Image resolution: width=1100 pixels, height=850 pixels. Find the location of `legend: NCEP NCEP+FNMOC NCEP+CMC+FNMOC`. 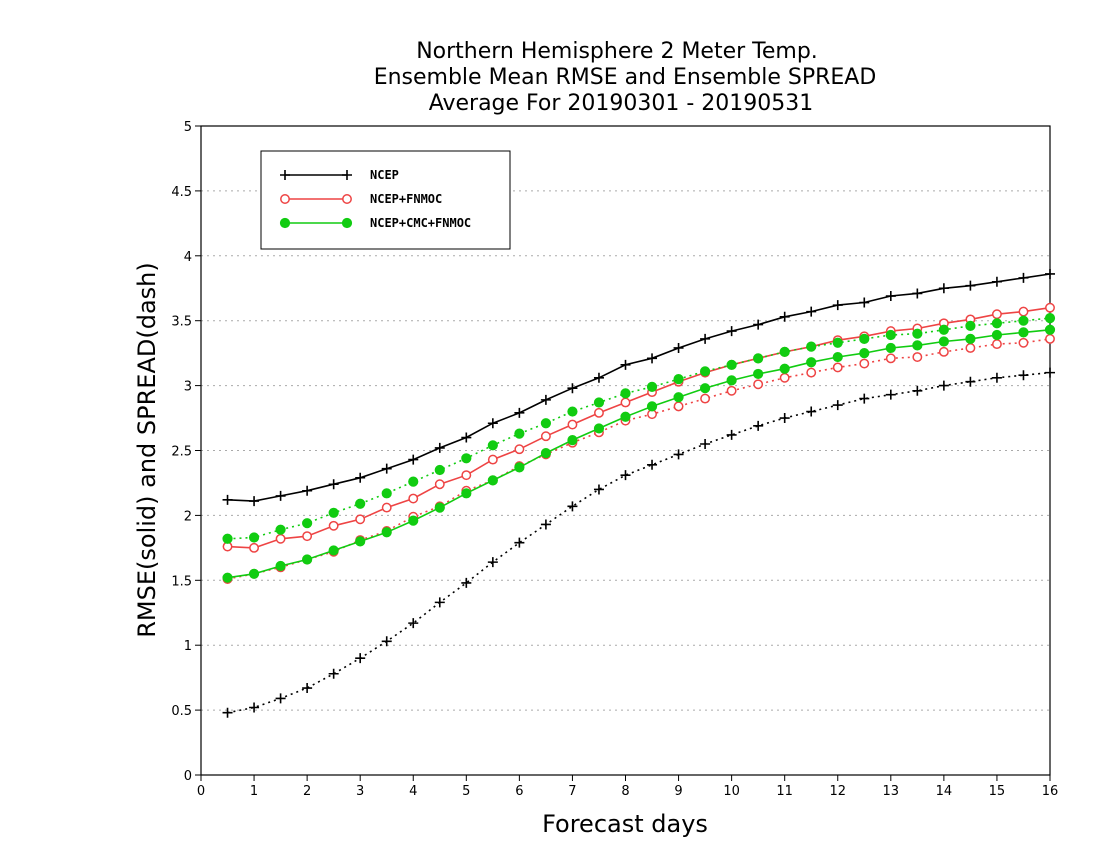

legend: NCEP NCEP+FNMOC NCEP+CMC+FNMOC is located at coordinates (385, 200).